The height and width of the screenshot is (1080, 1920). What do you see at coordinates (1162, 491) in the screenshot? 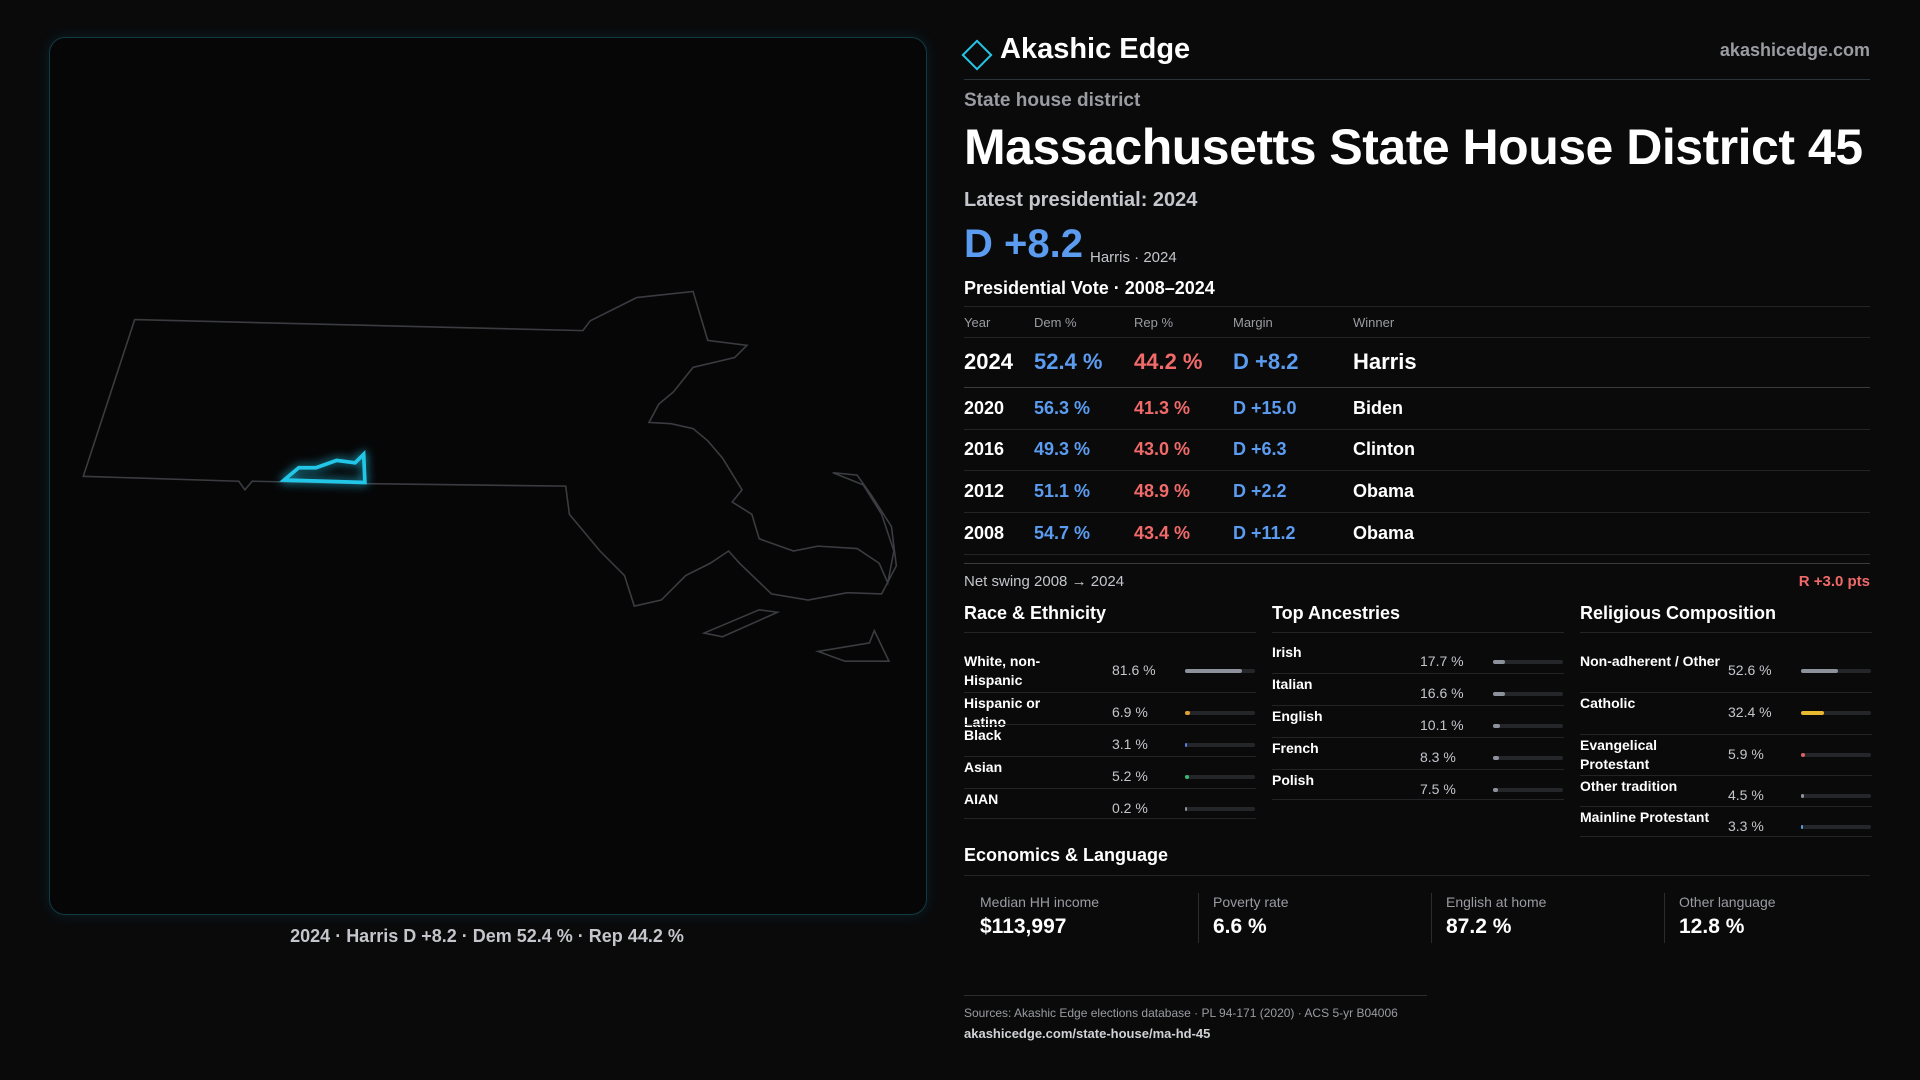
I see `table-cell: 48.9 %` at bounding box center [1162, 491].